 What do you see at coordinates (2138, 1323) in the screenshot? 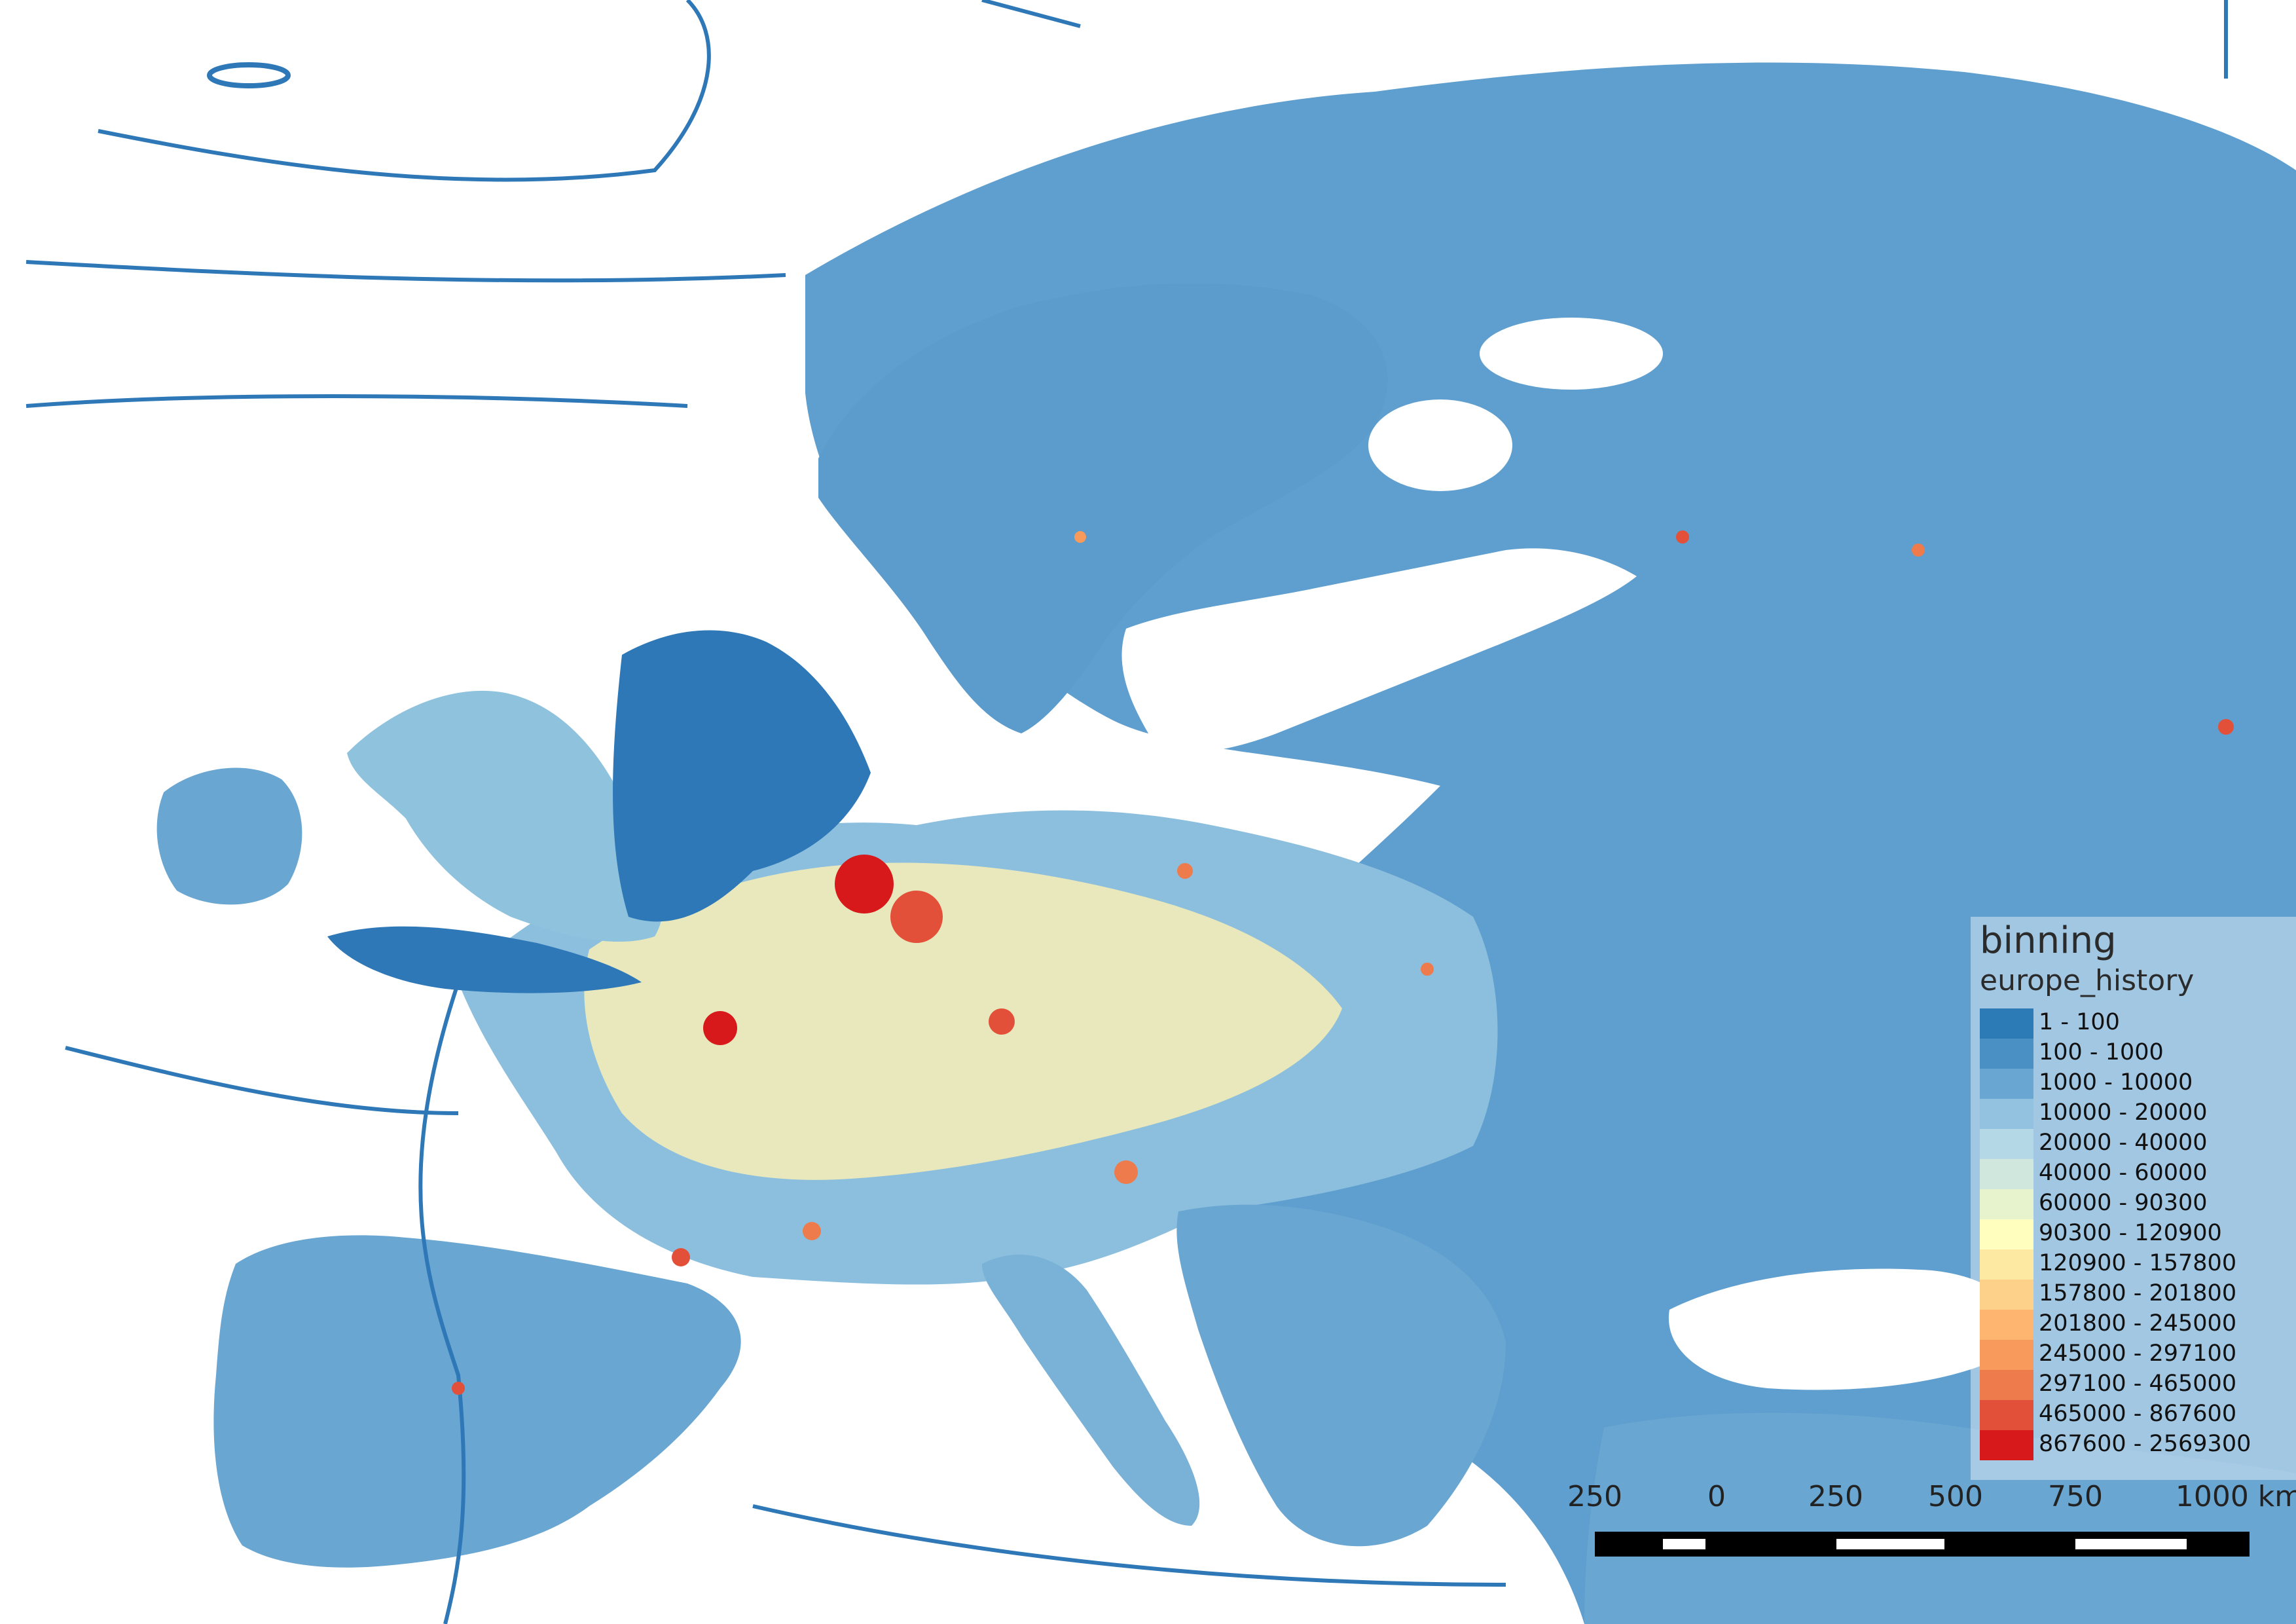
I see `legend-label: 201800 - 245000` at bounding box center [2138, 1323].